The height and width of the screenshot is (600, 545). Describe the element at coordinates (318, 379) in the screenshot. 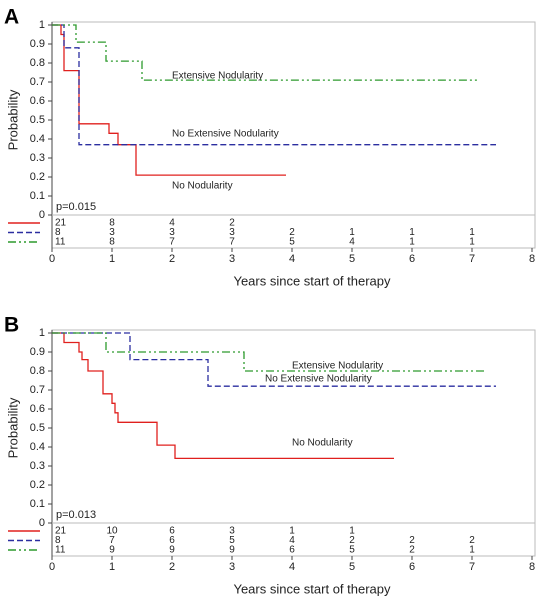

I see `curve-label: No Extensive Nodularity` at that location.